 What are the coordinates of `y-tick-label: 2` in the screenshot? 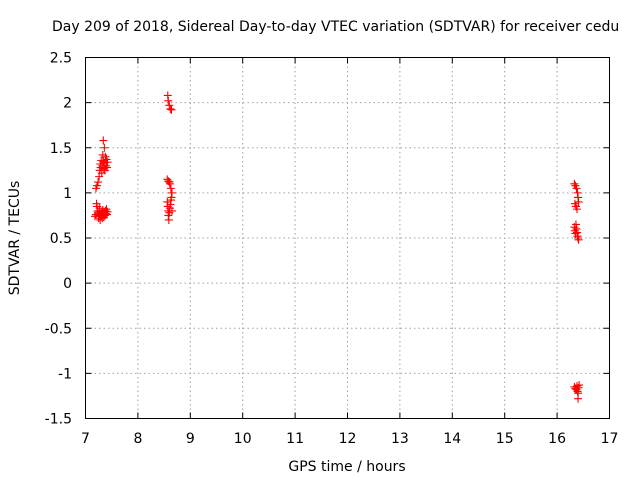 It's located at (67, 104).